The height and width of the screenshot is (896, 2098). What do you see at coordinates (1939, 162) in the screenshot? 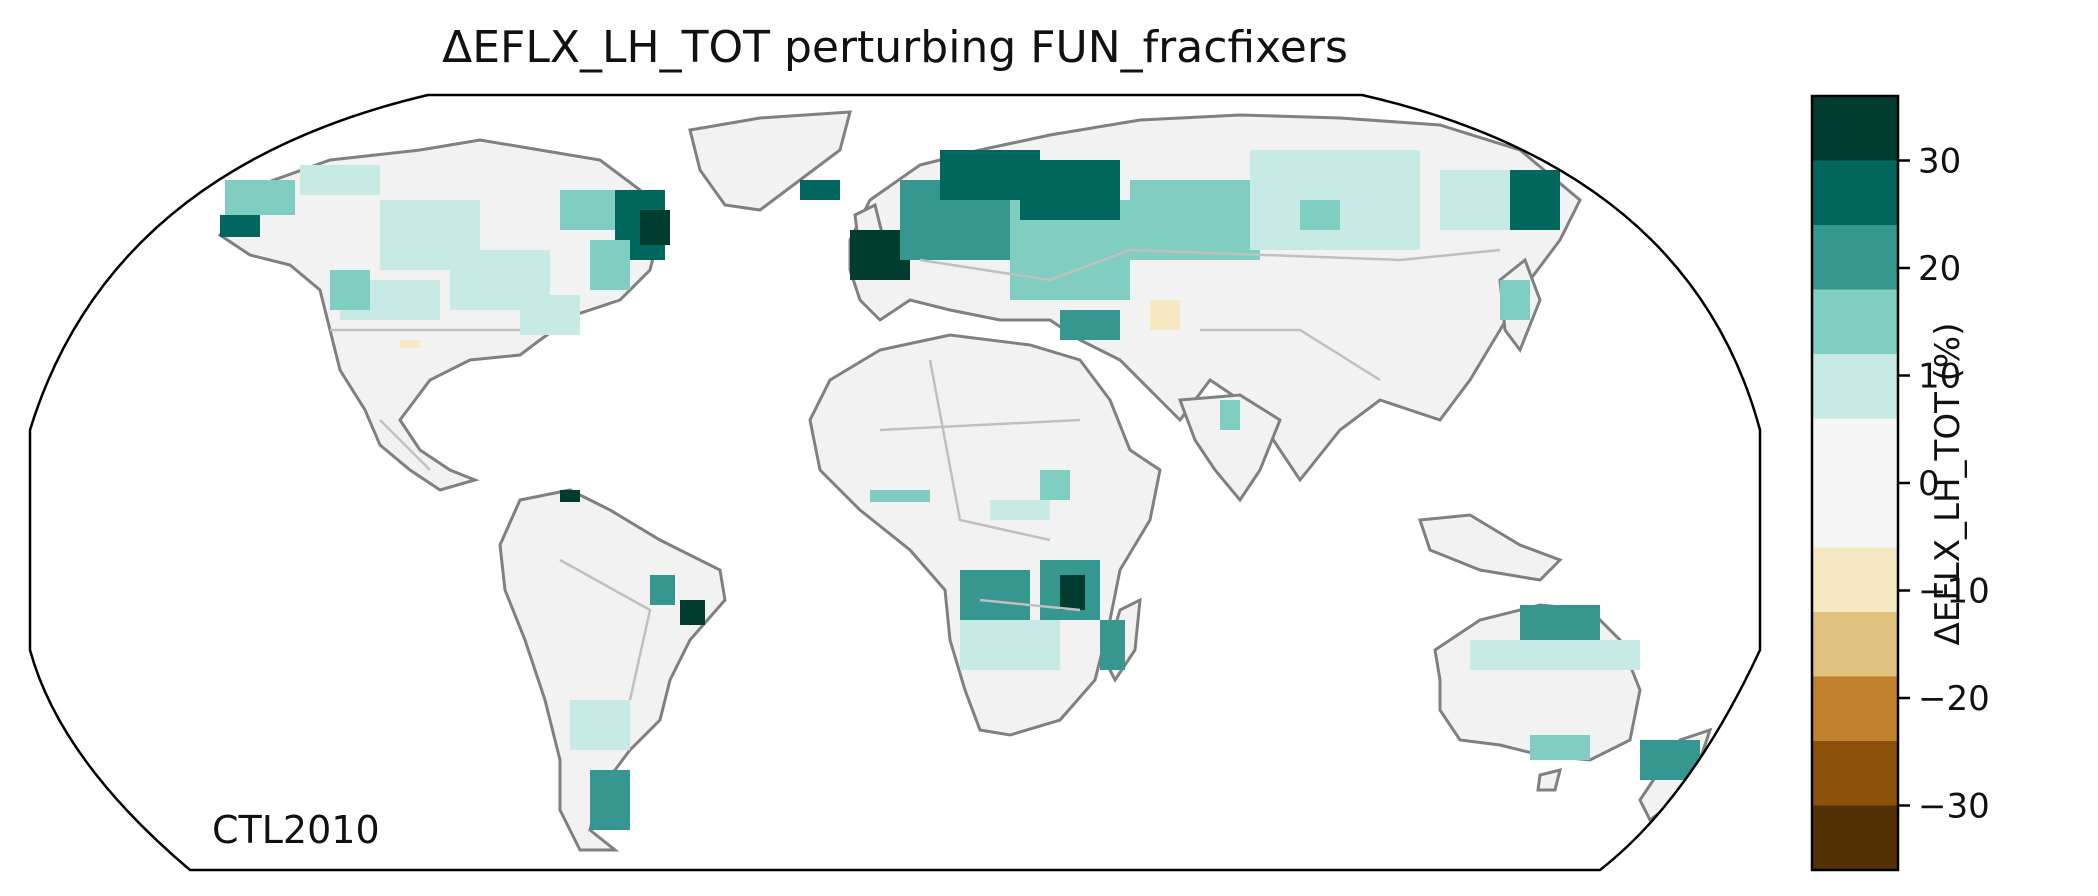
I see `colorbar-tick-label: 30` at bounding box center [1939, 162].